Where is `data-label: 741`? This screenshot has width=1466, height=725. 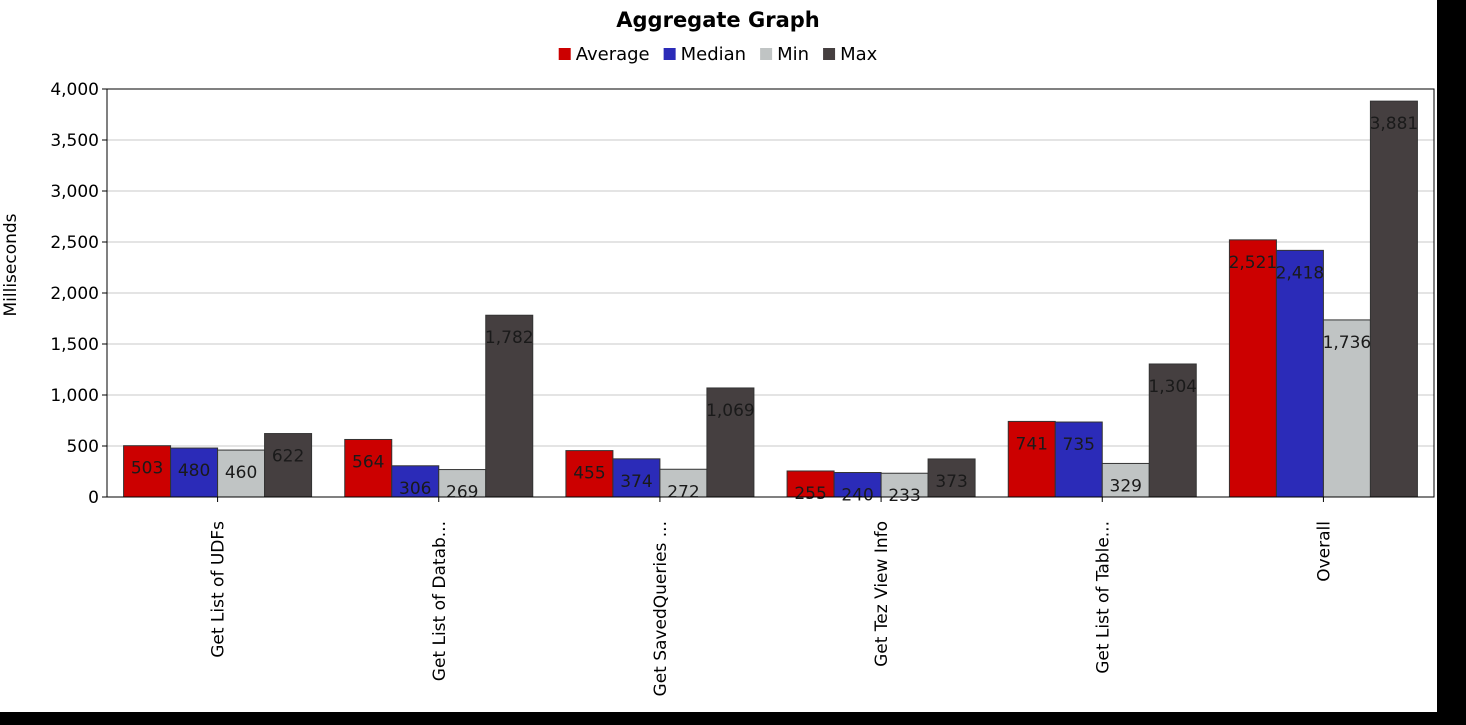
data-label: 741 is located at coordinates (1032, 444).